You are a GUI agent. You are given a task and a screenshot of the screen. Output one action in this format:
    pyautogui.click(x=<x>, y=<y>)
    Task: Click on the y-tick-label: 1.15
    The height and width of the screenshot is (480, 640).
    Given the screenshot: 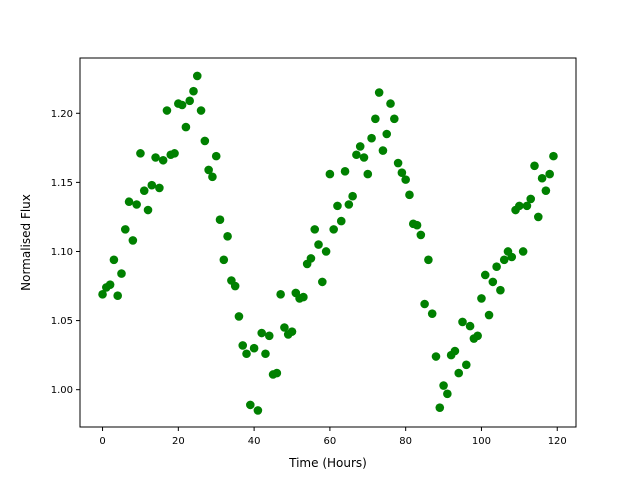 What is the action you would take?
    pyautogui.click(x=62, y=183)
    